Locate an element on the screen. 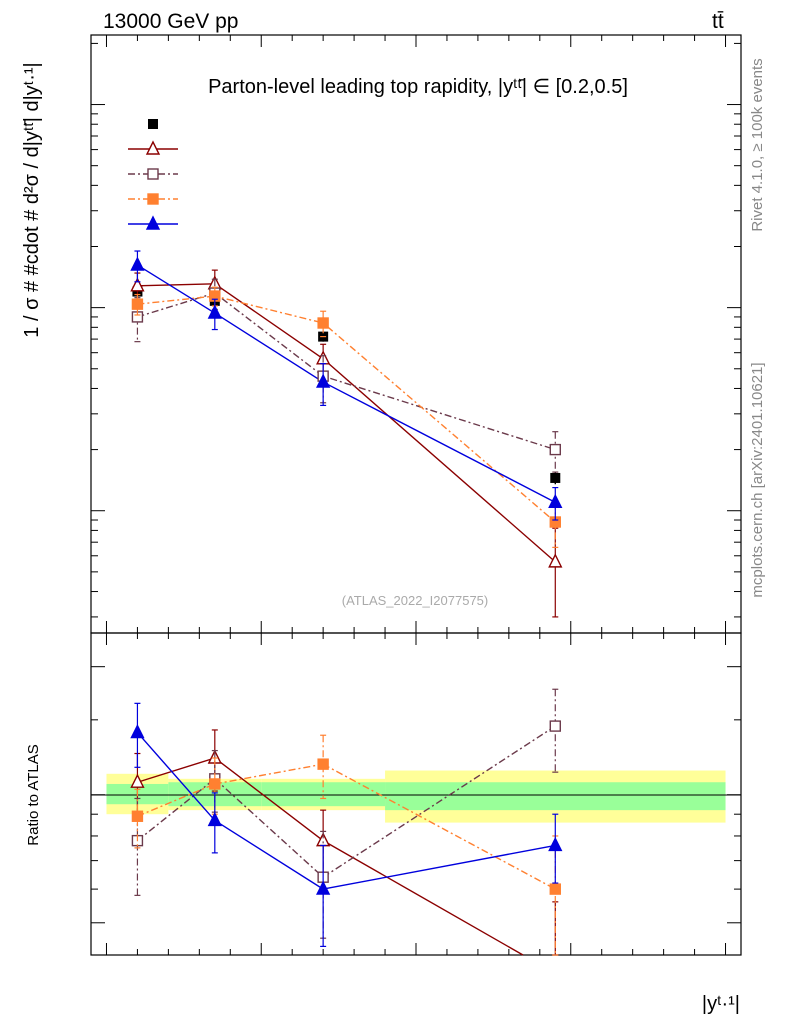 The height and width of the screenshot is (1024, 786). mcplots-label: mcplots.cern.ch [arXiv:2401.10621] is located at coordinates (757, 479).